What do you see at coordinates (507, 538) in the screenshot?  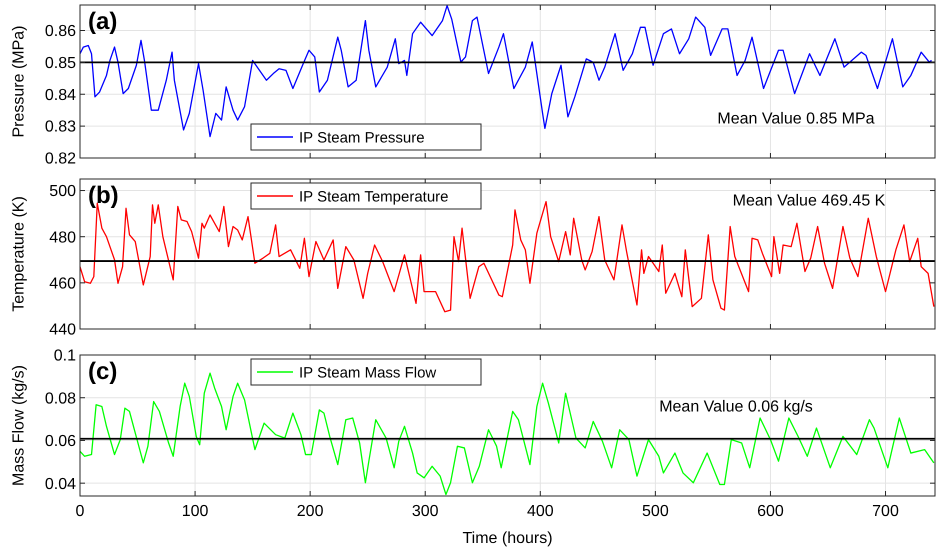 I see `x-axis-title: Time (hours)` at bounding box center [507, 538].